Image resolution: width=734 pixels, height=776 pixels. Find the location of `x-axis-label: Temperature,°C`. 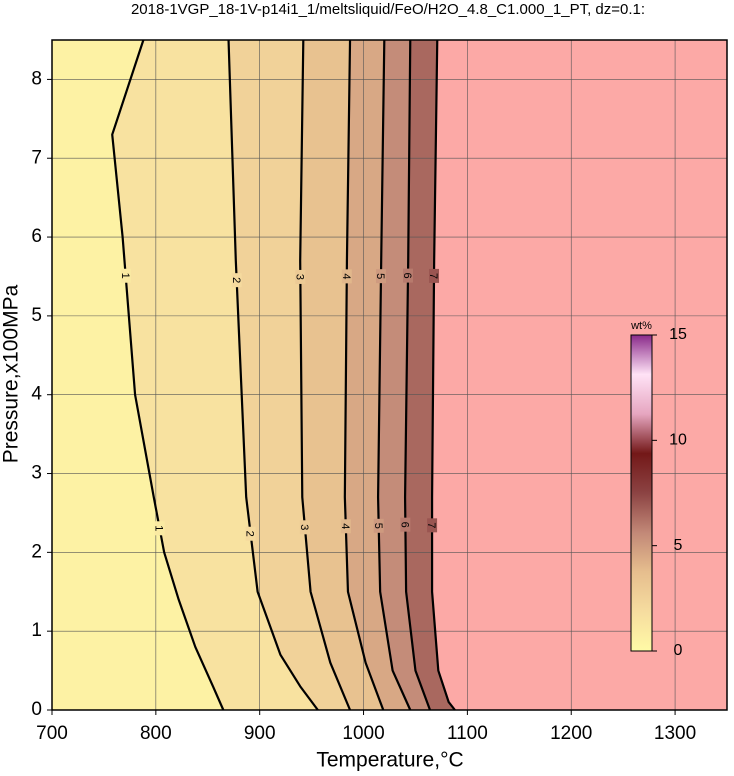

x-axis-label: Temperature,°C is located at coordinates (389, 760).